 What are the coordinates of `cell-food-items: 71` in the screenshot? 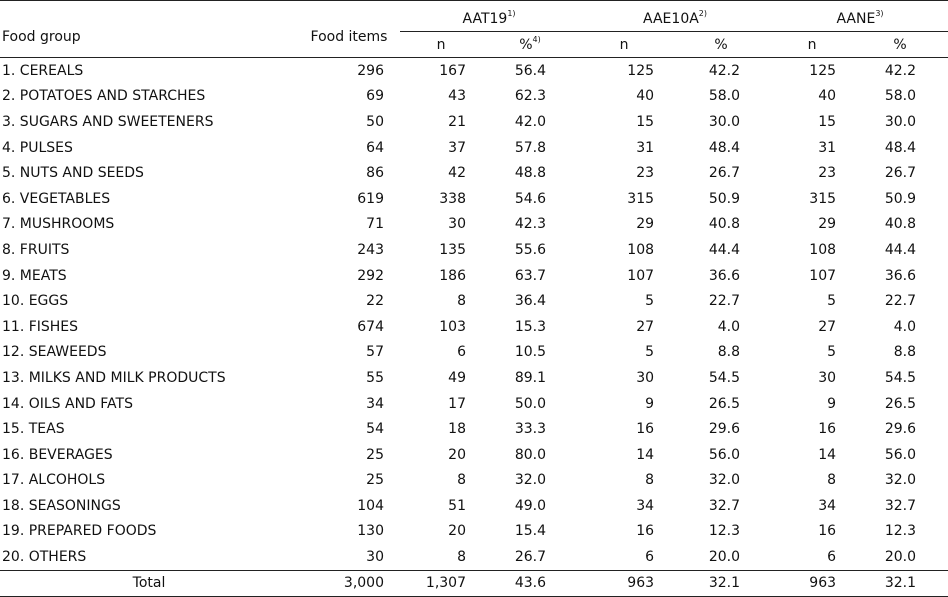 It's located at (375, 224).